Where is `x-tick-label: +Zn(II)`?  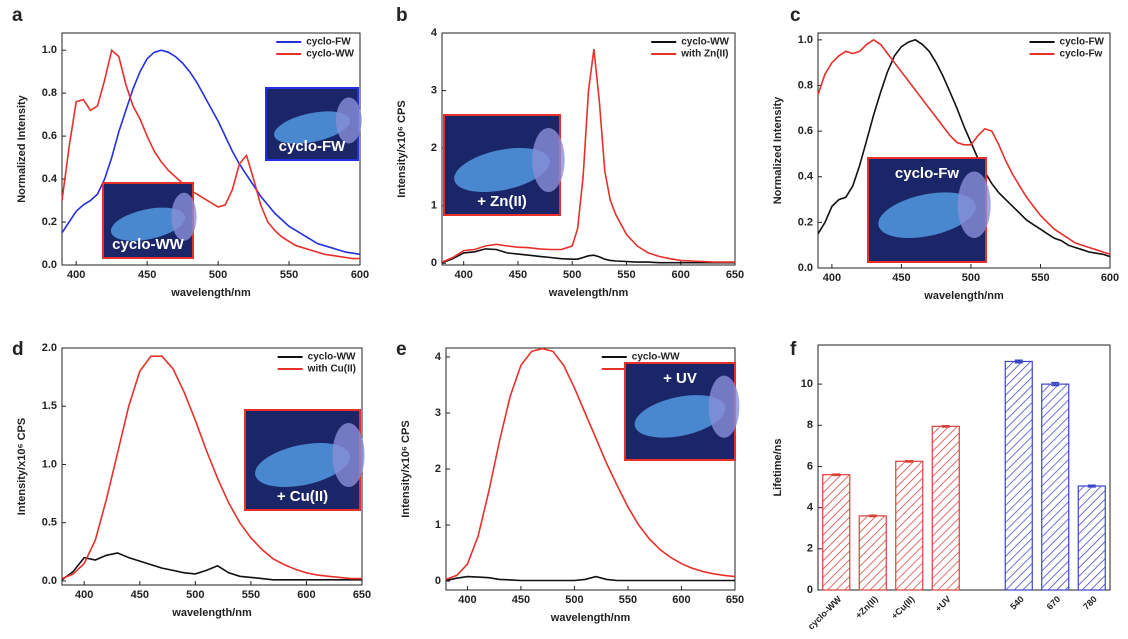
x-tick-label: +Zn(II) is located at coordinates (867, 607).